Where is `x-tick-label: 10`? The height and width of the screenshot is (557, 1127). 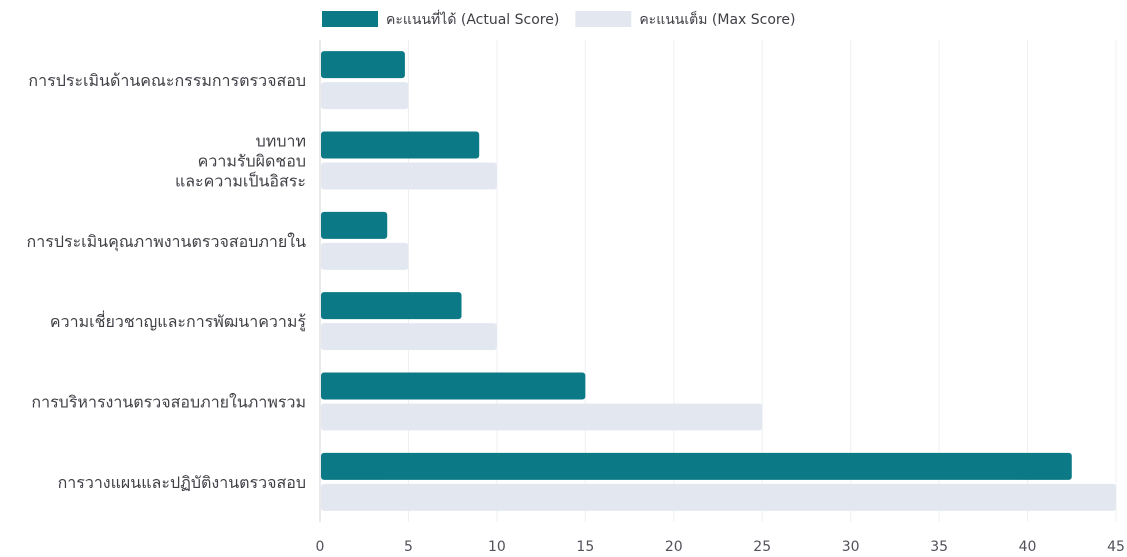 x-tick-label: 10 is located at coordinates (497, 547).